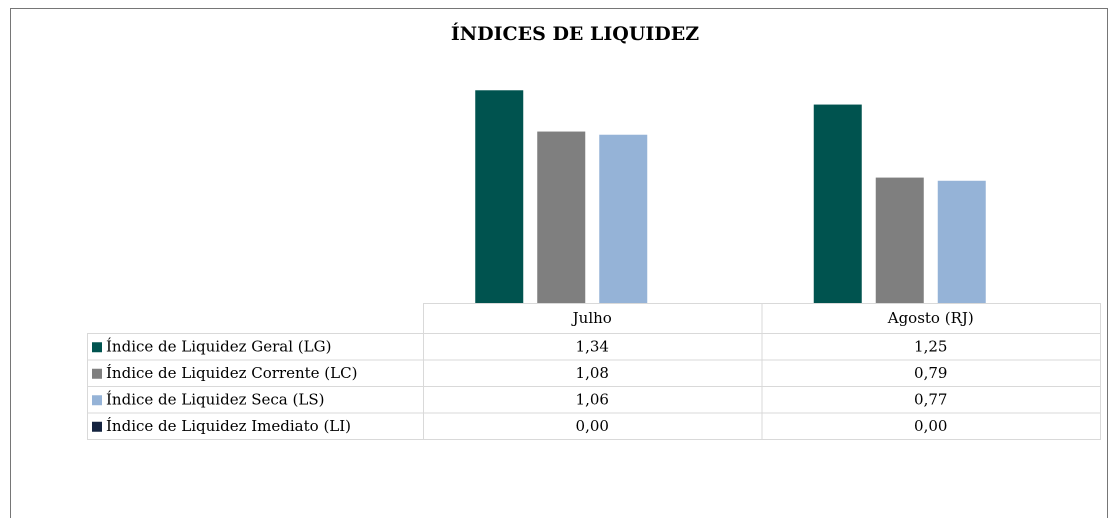 This screenshot has height=518, width=1117. I want to click on data-label: 0,77, so click(930, 399).